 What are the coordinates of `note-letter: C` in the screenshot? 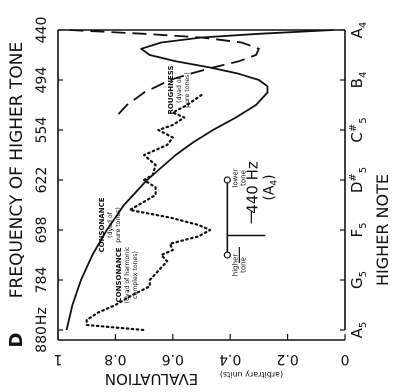 It's located at (357, 137).